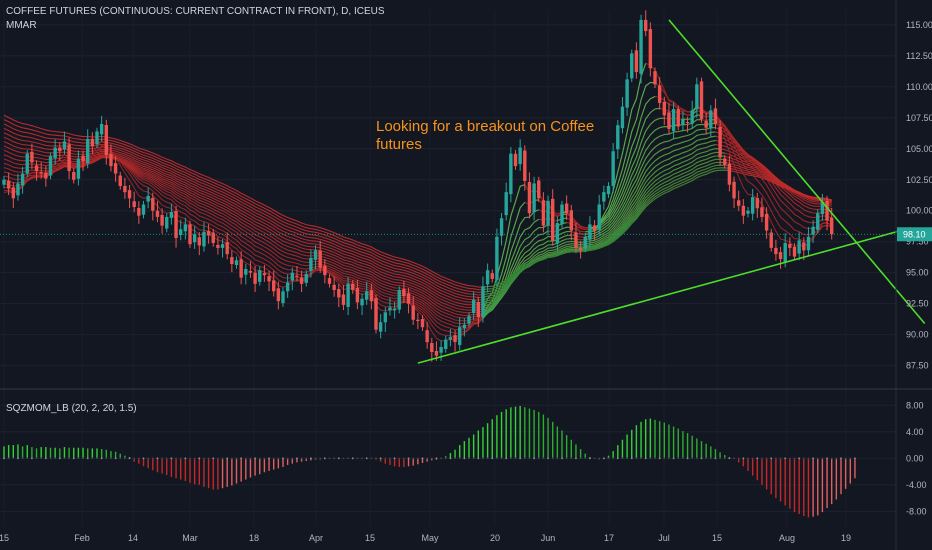 The width and height of the screenshot is (932, 550). I want to click on y-axis-momentum: 8.00 4.00 0.00 -4.00 -8.00, so click(916, 458).